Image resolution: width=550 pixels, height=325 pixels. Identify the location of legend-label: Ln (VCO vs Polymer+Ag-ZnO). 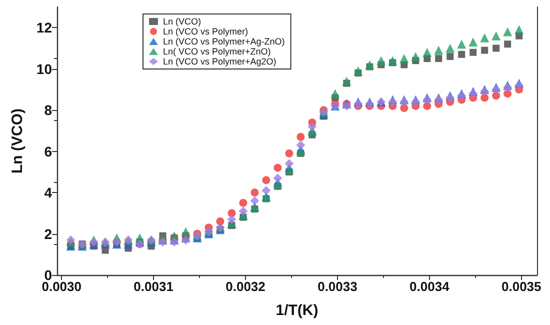
(224, 41).